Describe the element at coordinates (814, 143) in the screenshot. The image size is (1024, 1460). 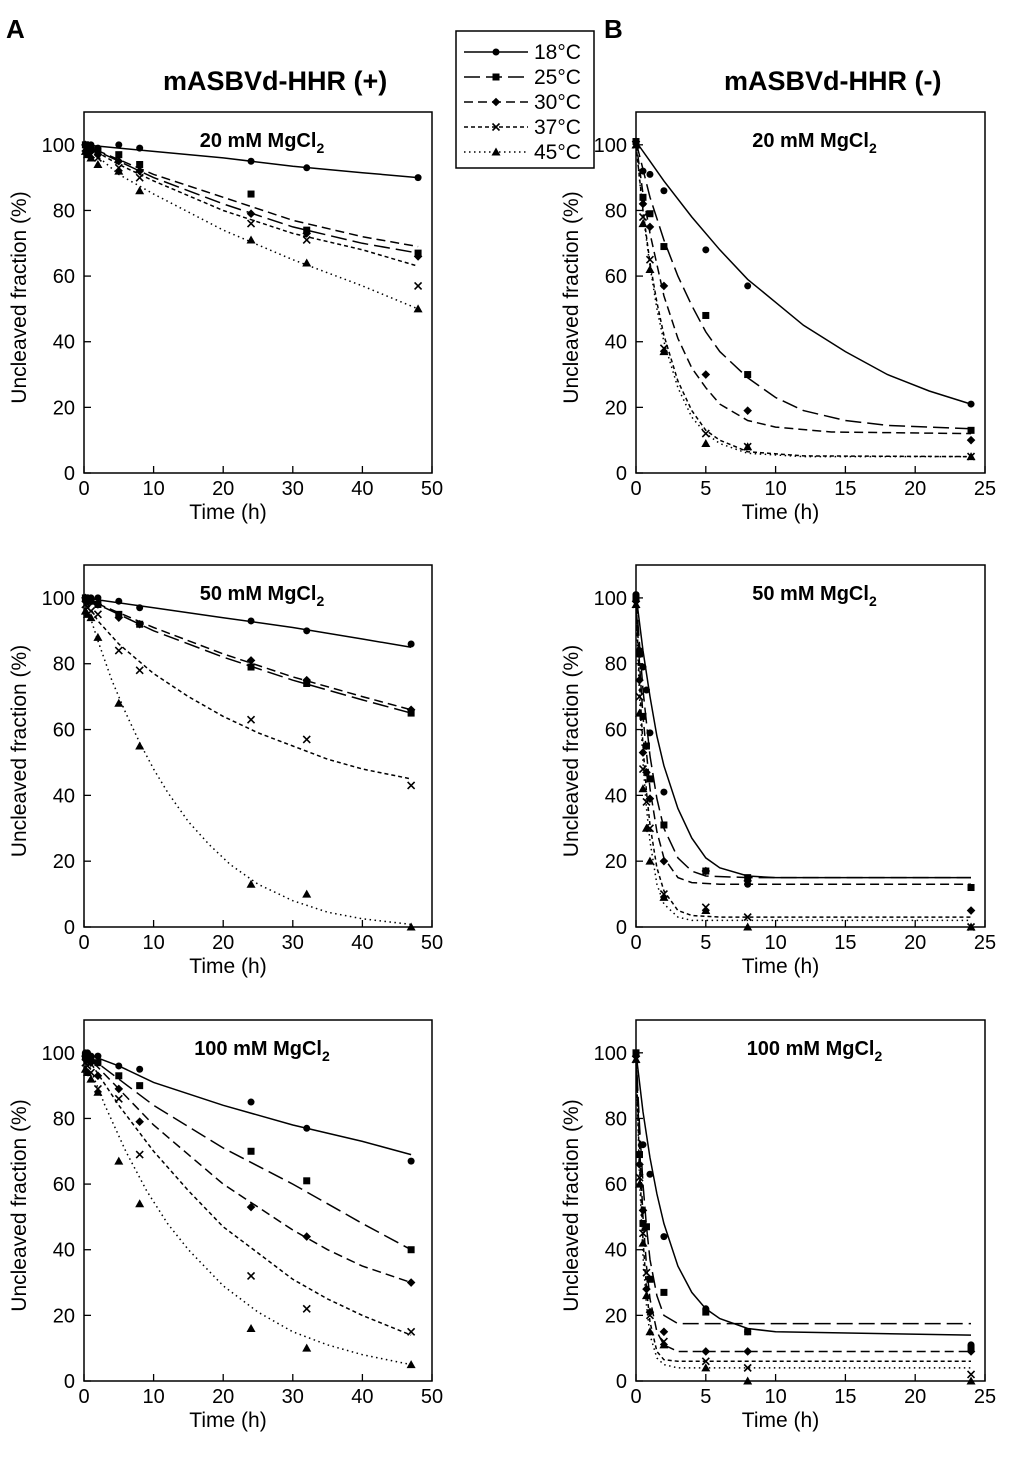
I see `chart-title: 20 mM MgCl2` at that location.